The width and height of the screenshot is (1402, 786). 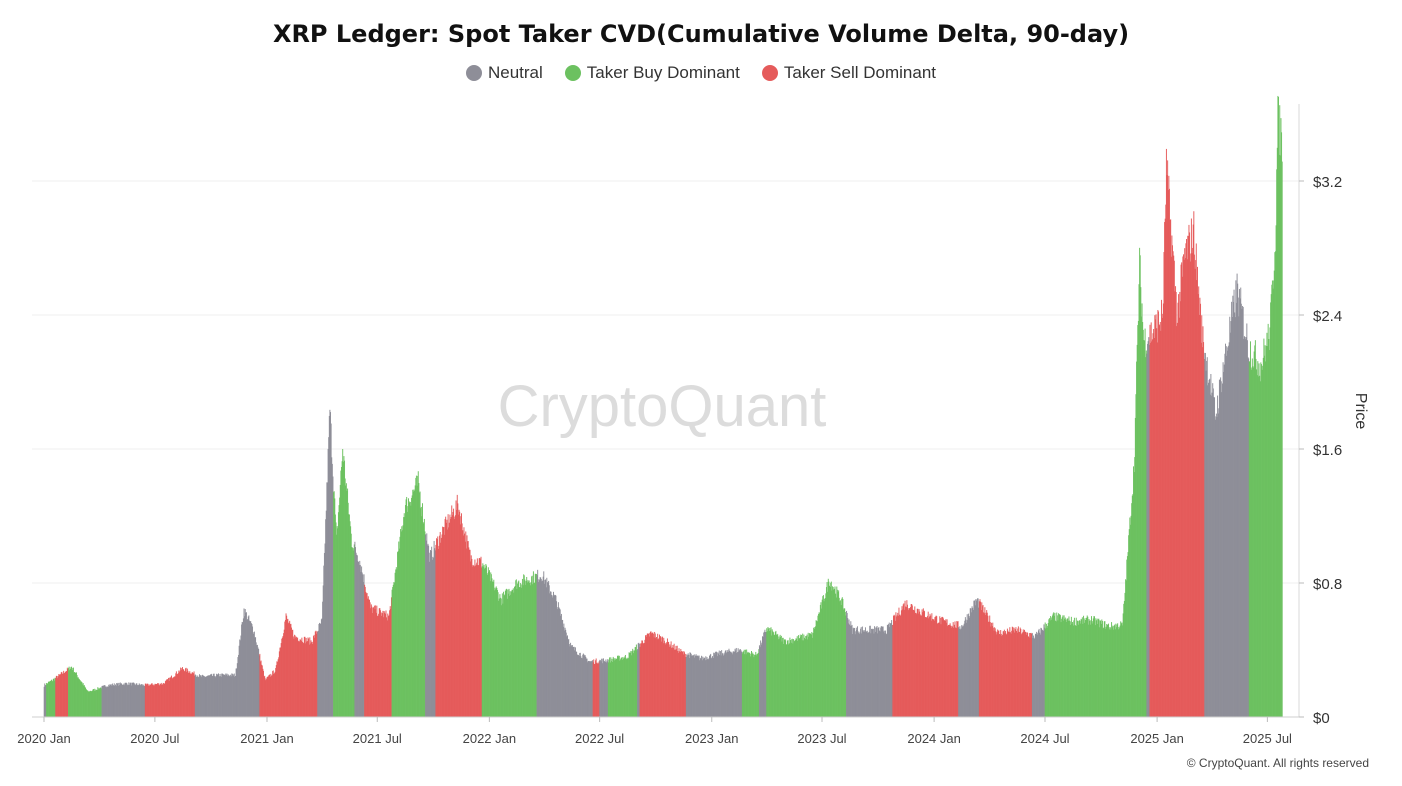 I want to click on x-tick-label: 2022 Jan, so click(x=490, y=738).